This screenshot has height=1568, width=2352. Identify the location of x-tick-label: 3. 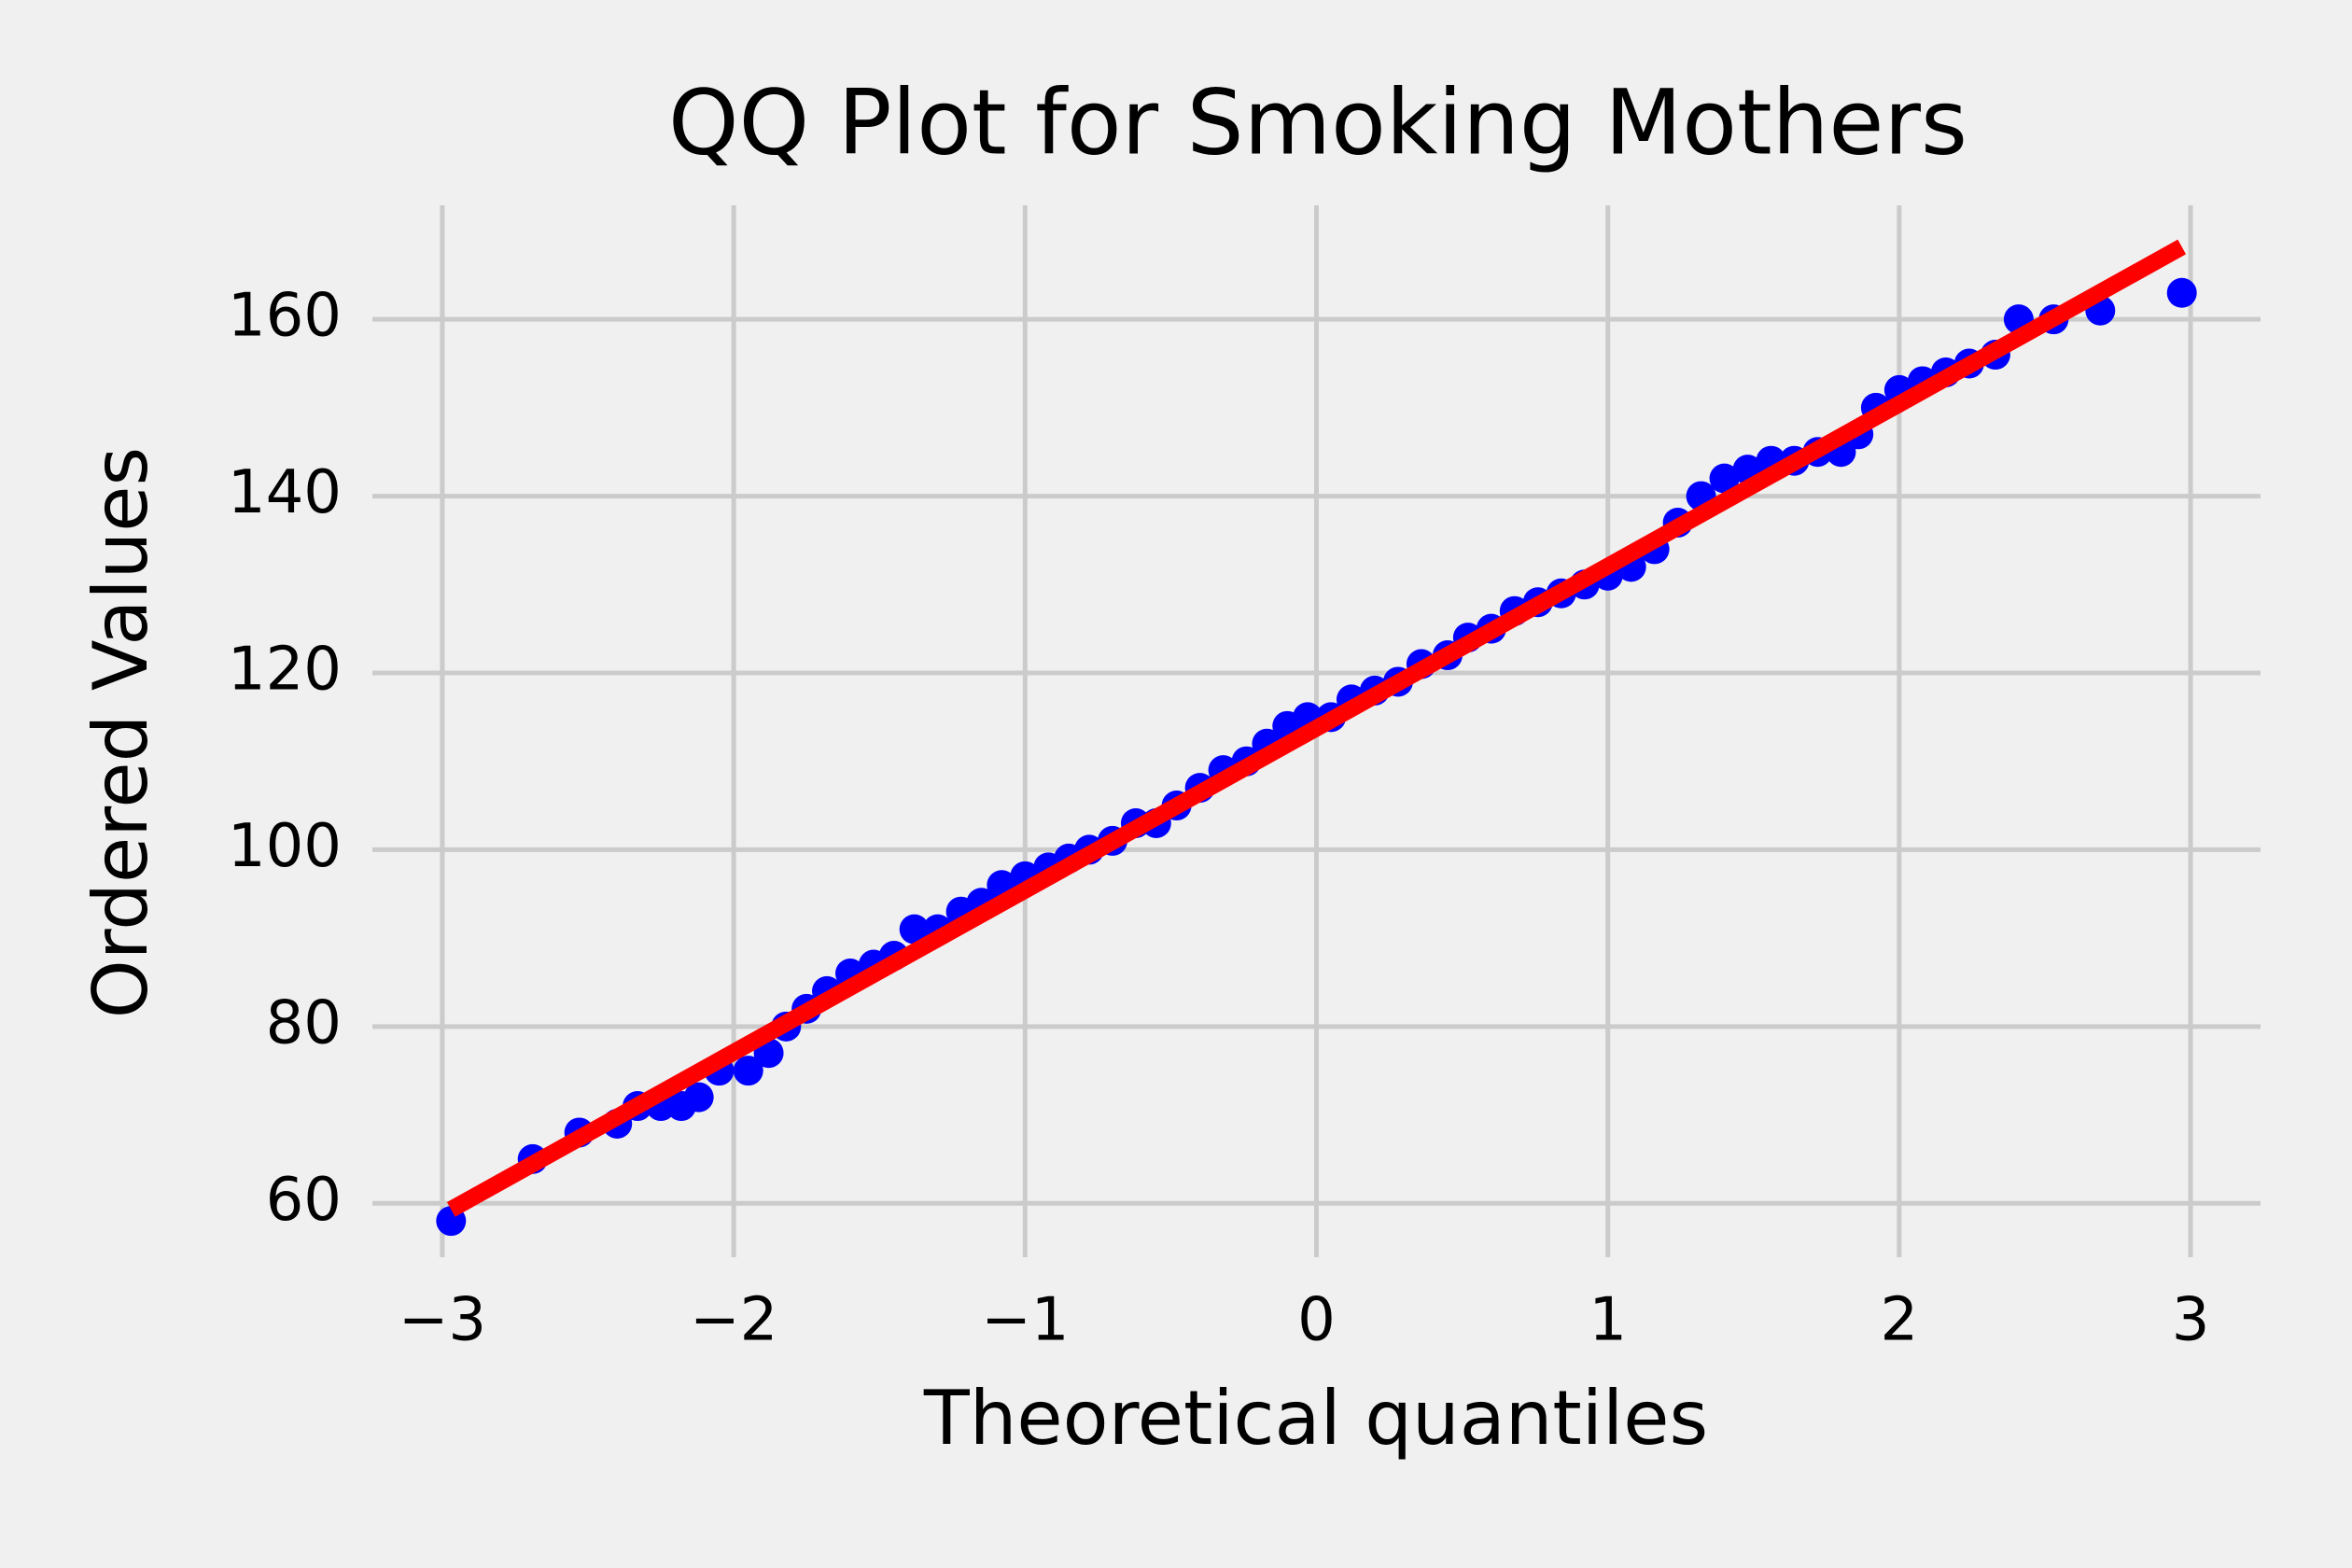
(2191, 1320).